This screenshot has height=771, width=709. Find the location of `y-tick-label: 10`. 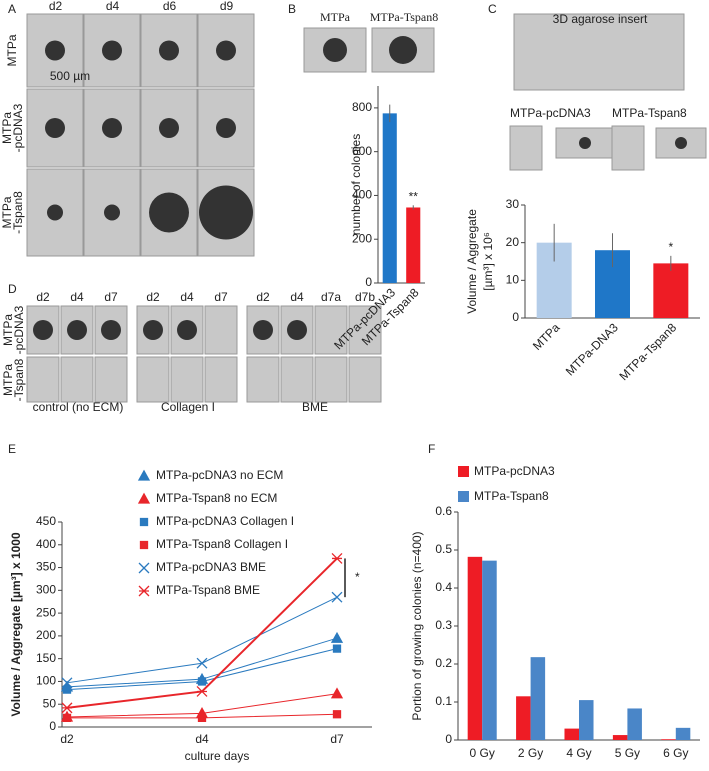

y-tick-label: 10 is located at coordinates (513, 280).